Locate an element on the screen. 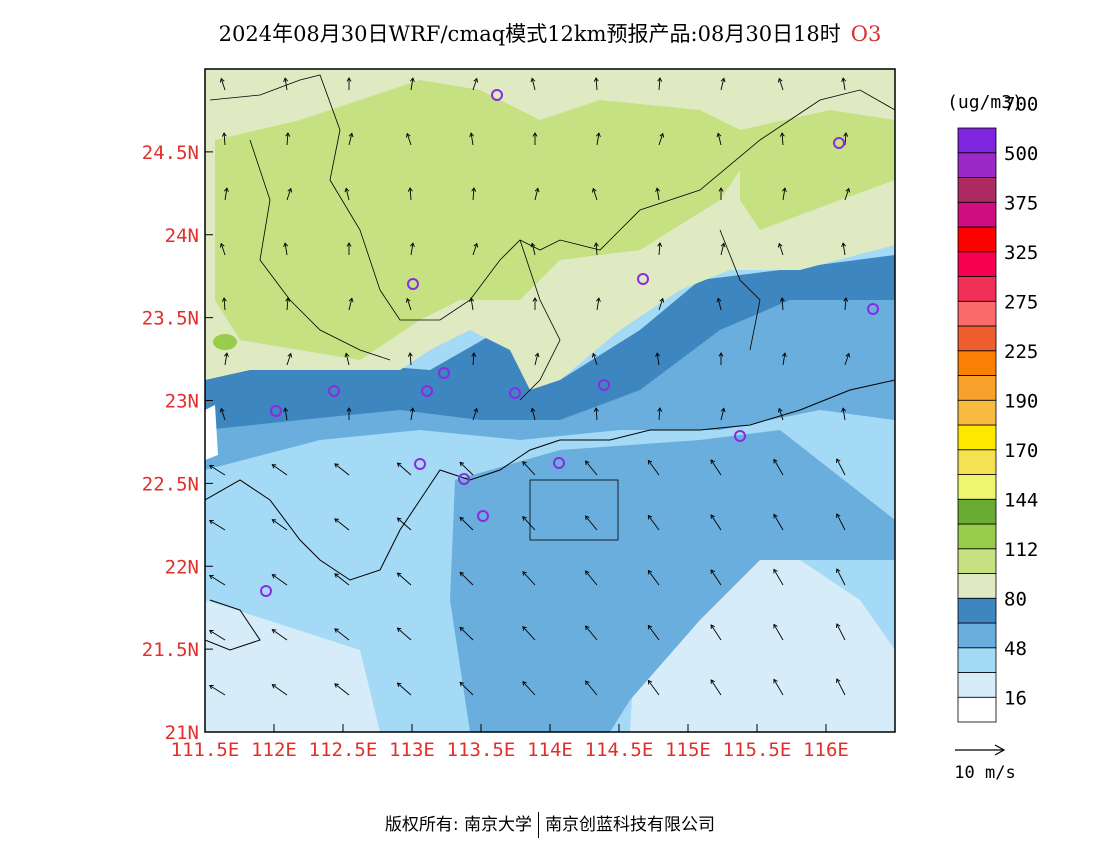 The width and height of the screenshot is (1100, 850). x-tick-label: 115E is located at coordinates (688, 750).